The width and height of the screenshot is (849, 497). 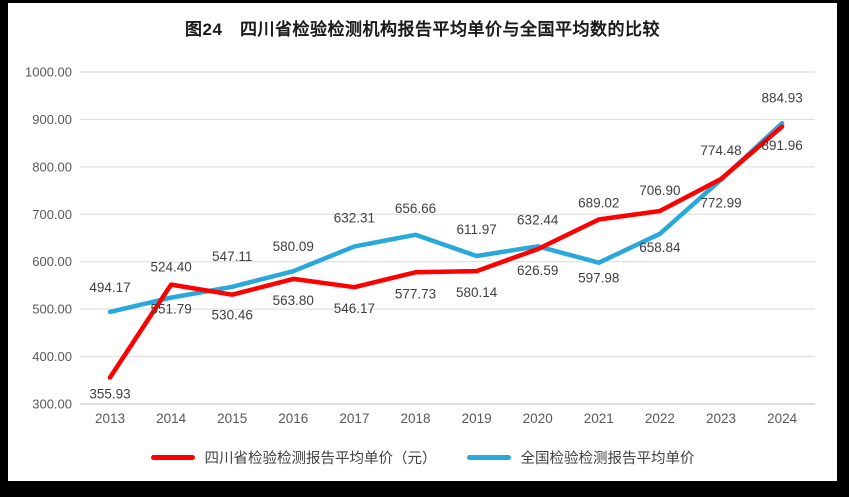 What do you see at coordinates (232, 256) in the screenshot?
I see `data-label: 547.11` at bounding box center [232, 256].